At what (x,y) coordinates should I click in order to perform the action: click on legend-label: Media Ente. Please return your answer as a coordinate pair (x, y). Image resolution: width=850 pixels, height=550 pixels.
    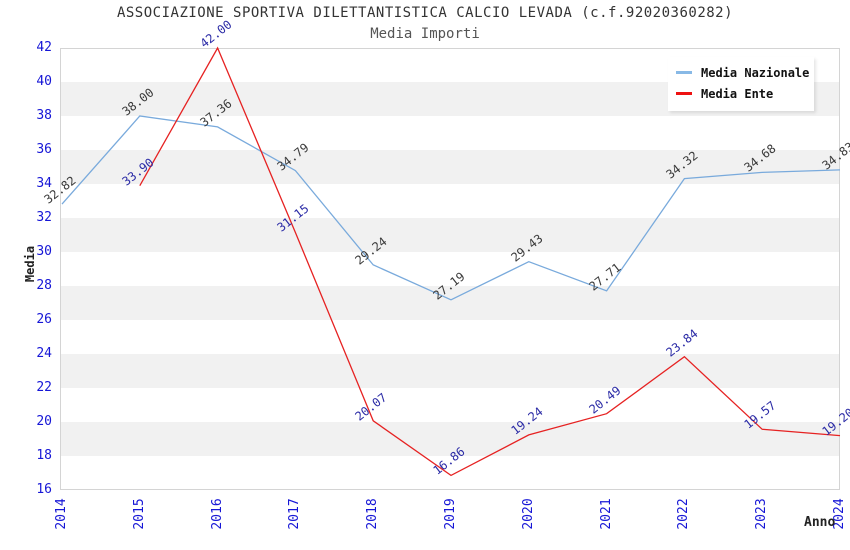
    Looking at the image, I should click on (737, 93).